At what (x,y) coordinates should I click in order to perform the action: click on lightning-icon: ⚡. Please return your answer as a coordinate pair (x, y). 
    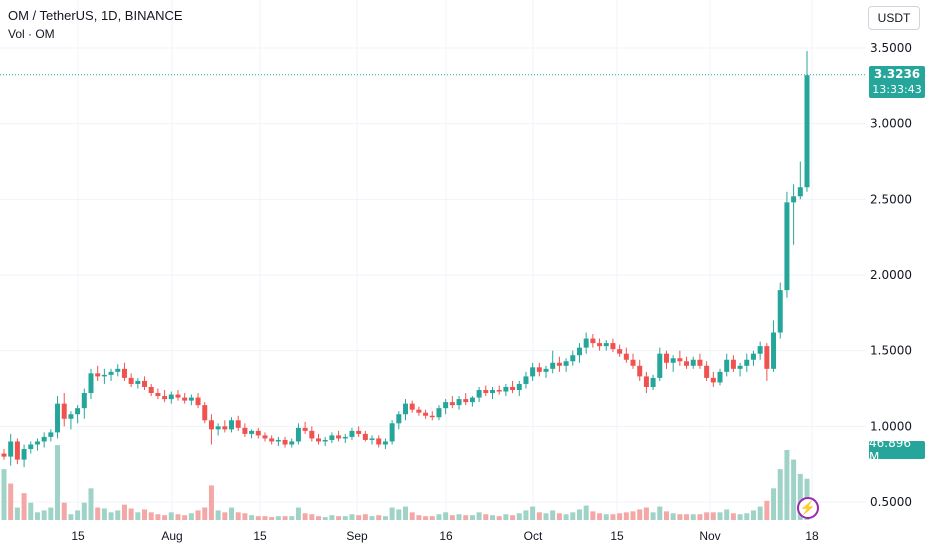
    Looking at the image, I should click on (808, 508).